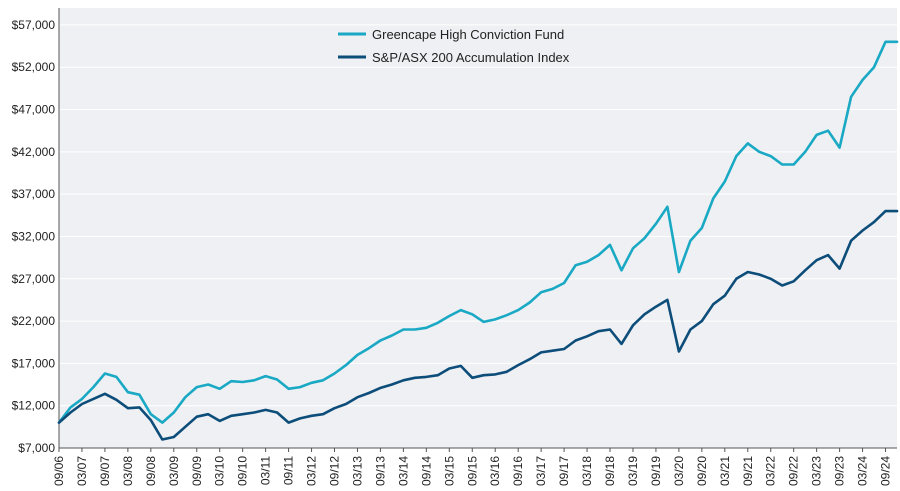 The image size is (900, 491). What do you see at coordinates (794, 471) in the screenshot?
I see `x-tick-label: 09/22` at bounding box center [794, 471].